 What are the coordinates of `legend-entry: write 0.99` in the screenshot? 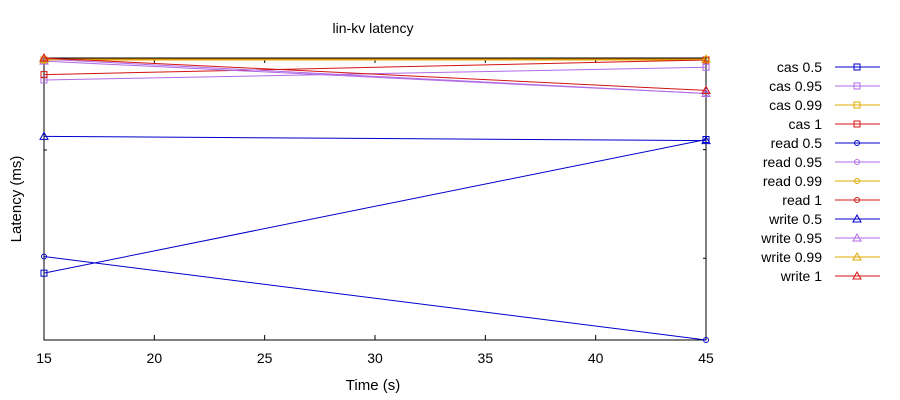 It's located at (820, 257).